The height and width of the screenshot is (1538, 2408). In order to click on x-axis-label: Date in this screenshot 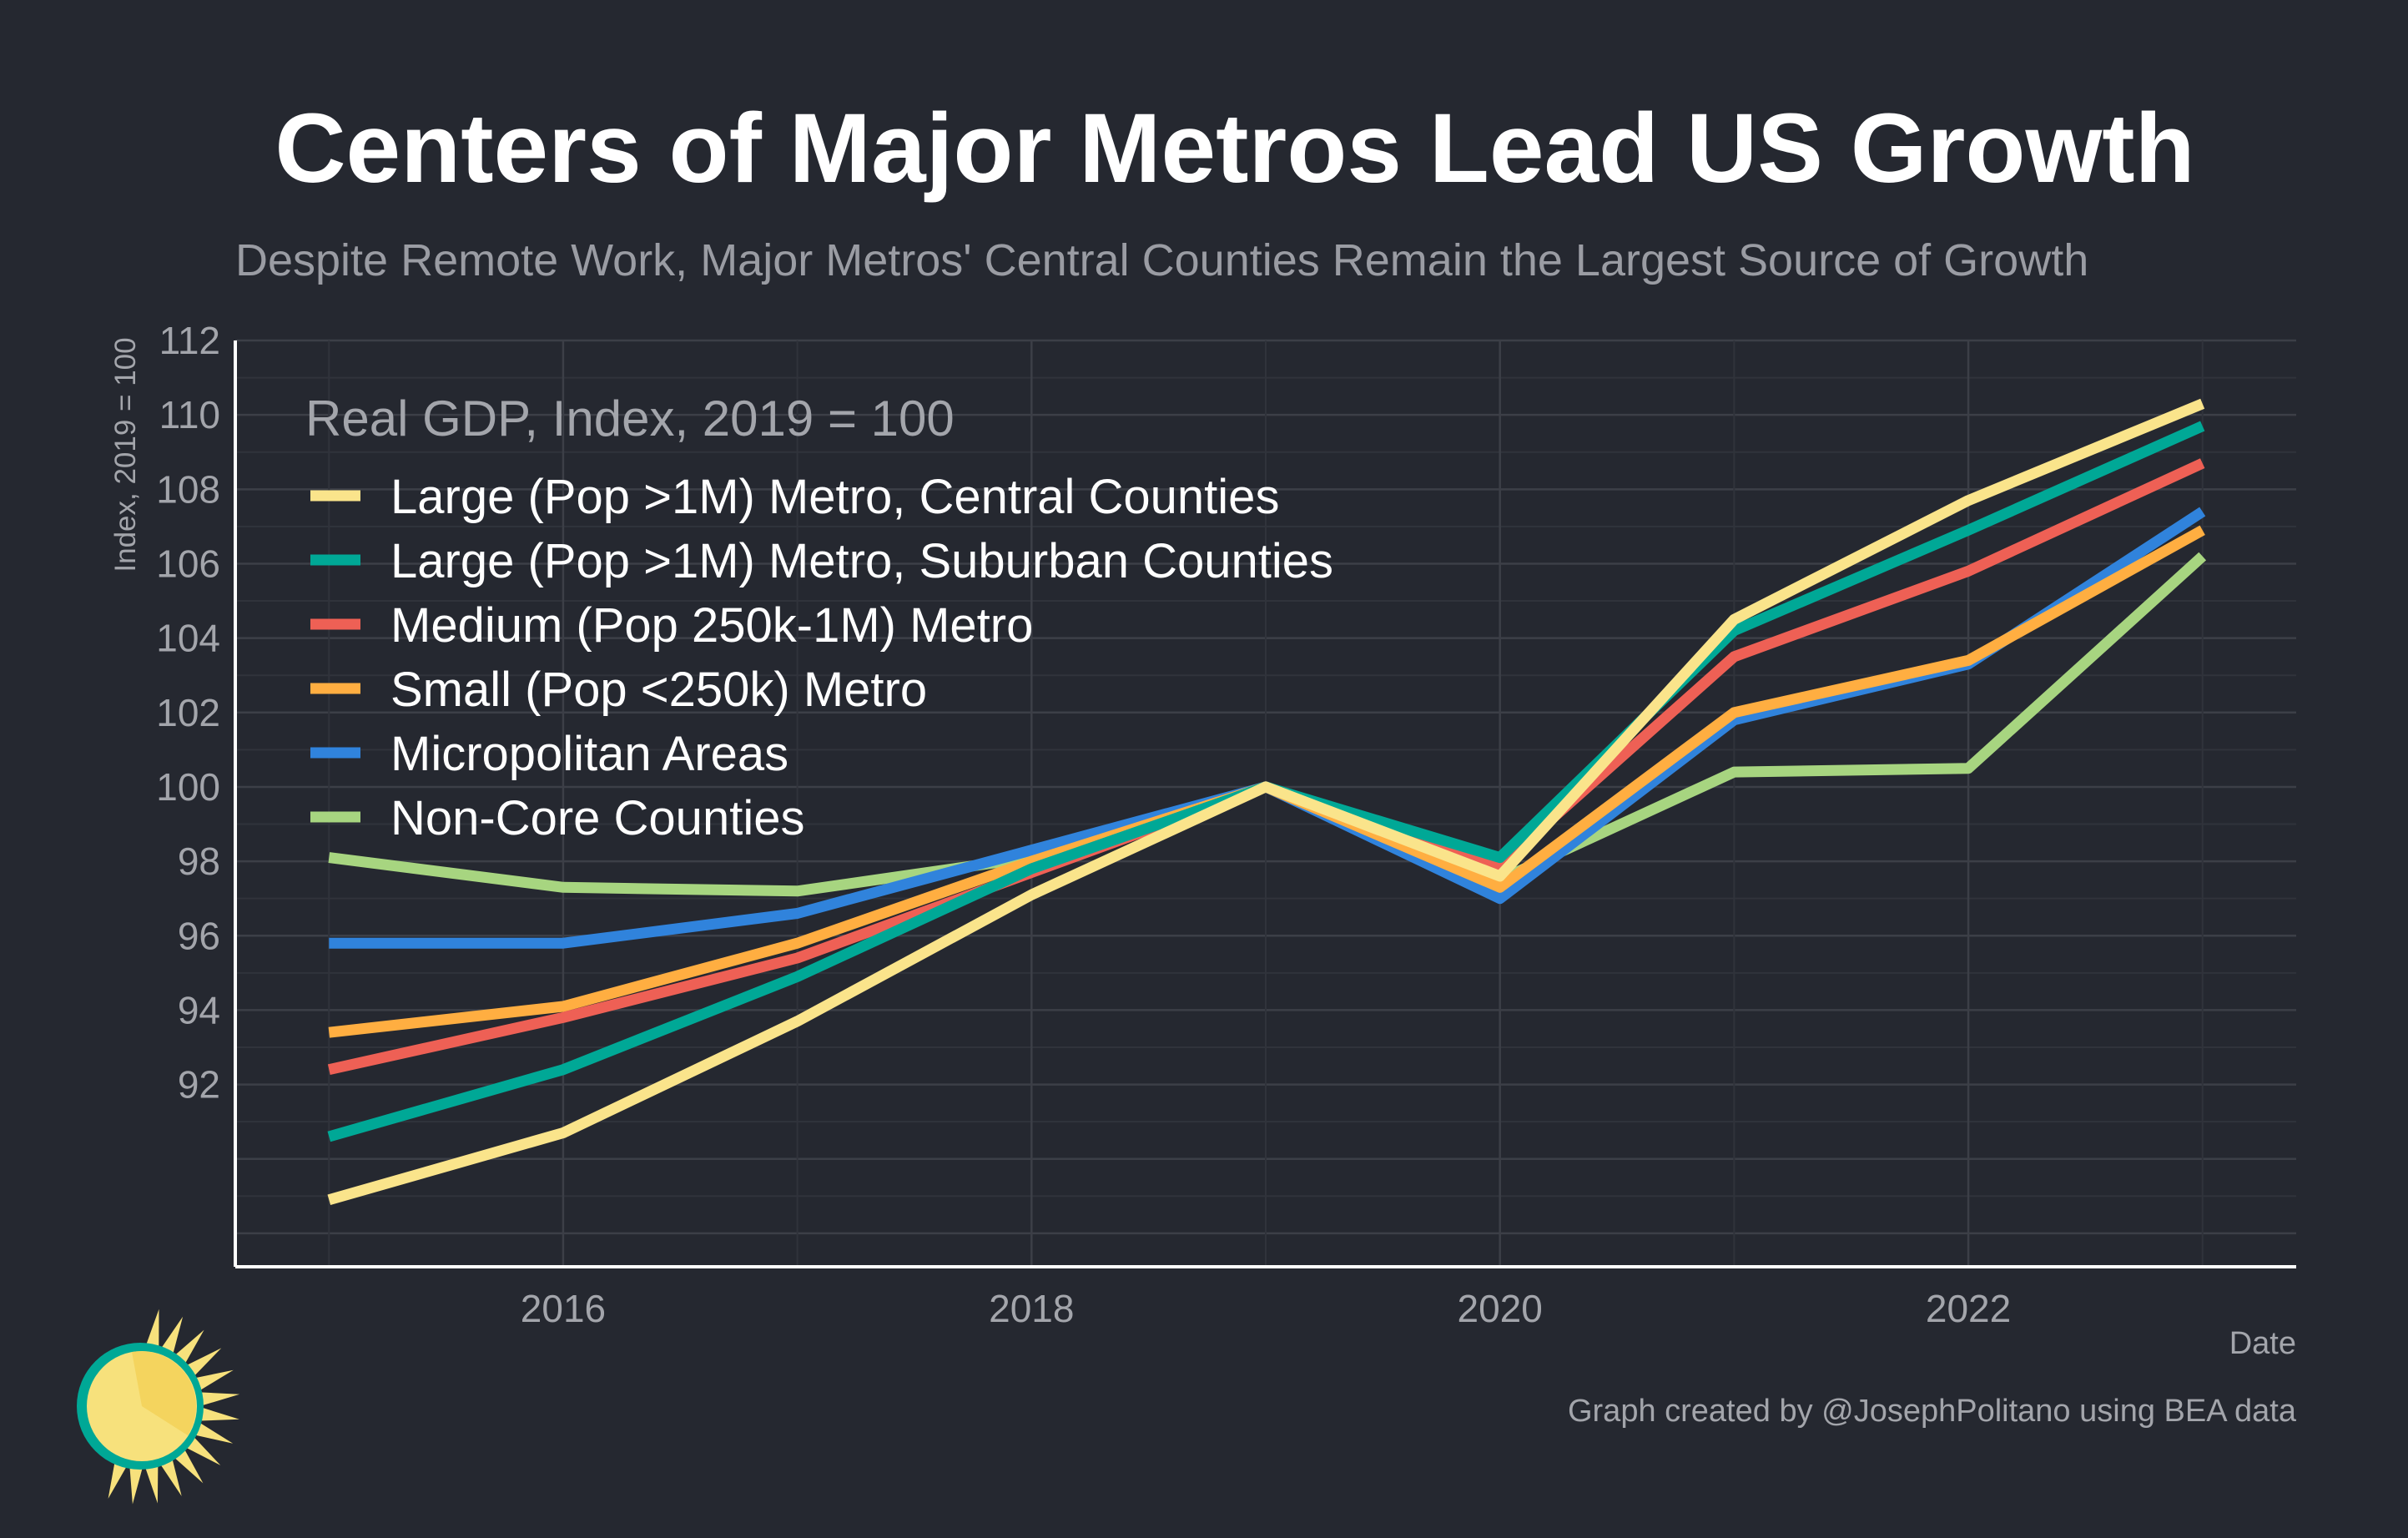, I will do `click(2262, 1343)`.